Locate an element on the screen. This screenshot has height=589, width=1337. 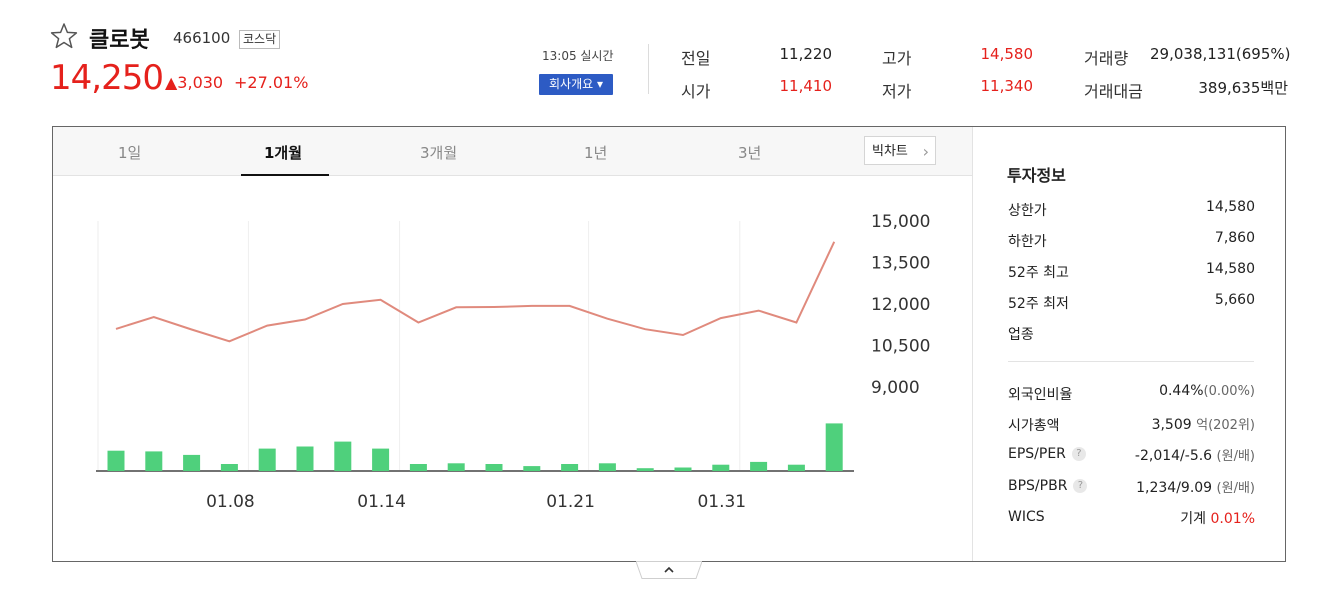
bps-pbr-main: 1,234/9.09 is located at coordinates (1174, 488).